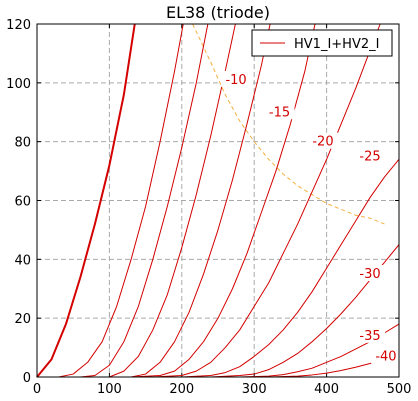  I want to click on curve-label: -20, so click(322, 142).